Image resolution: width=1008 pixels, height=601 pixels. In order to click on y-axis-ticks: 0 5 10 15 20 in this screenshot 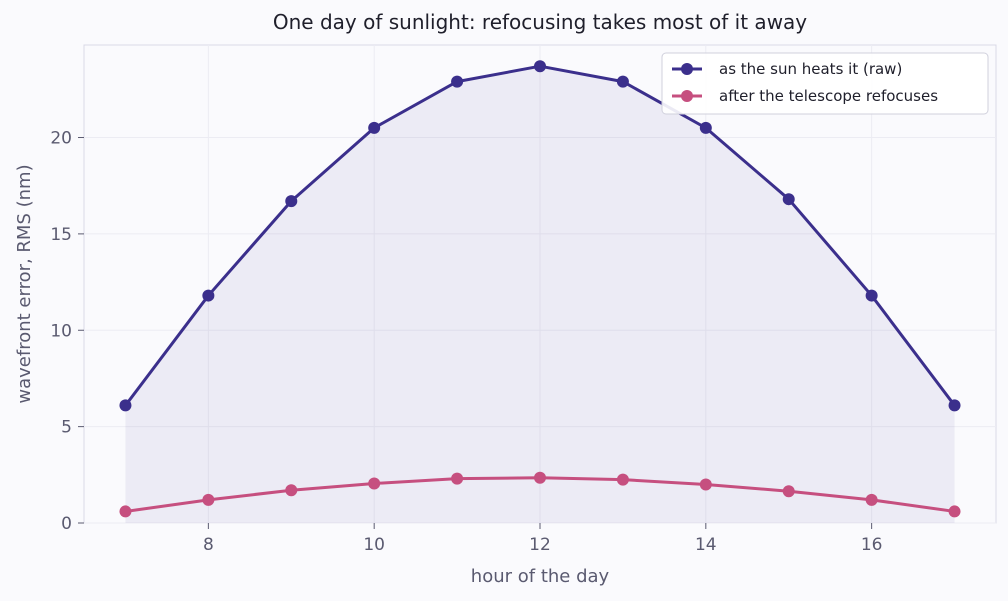, I will do `click(67, 331)`.